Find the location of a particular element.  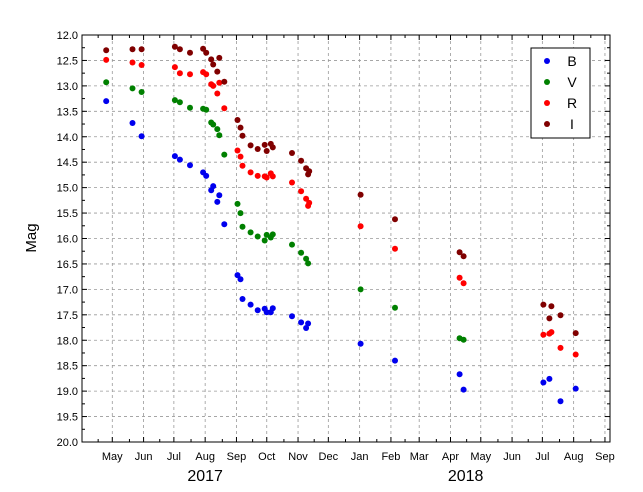

y-tick-label: 14.5 is located at coordinates (67, 163).